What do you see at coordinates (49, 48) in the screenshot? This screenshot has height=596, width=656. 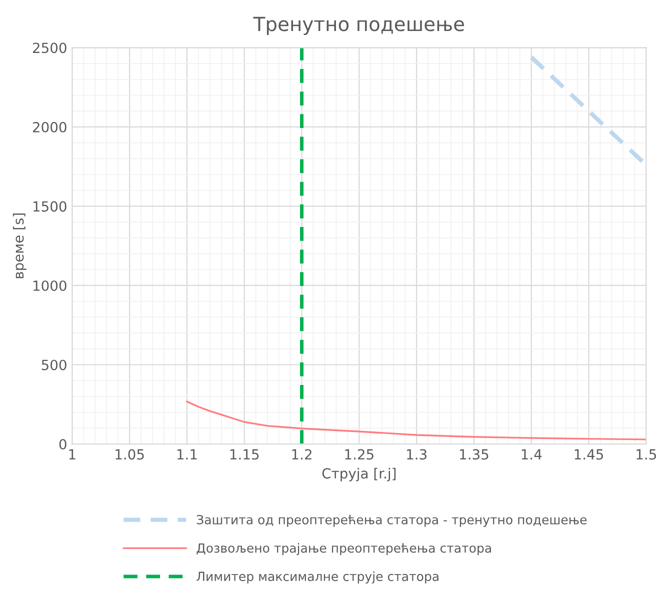 I see `y-tick-label: 2500` at bounding box center [49, 48].